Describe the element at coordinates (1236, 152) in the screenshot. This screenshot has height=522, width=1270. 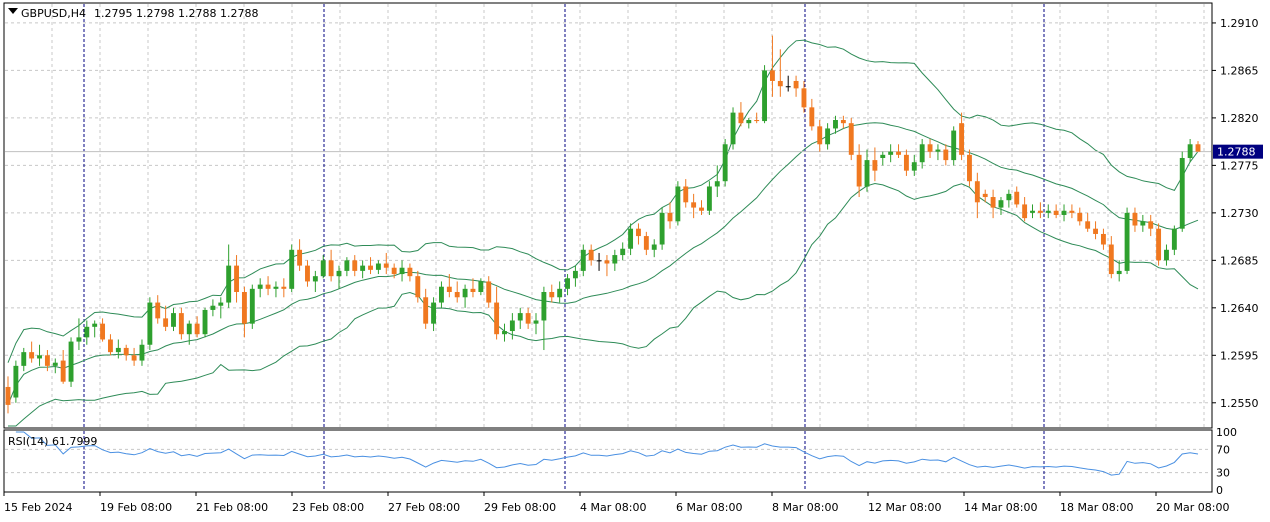
I see `current-price-label: 1.2788` at that location.